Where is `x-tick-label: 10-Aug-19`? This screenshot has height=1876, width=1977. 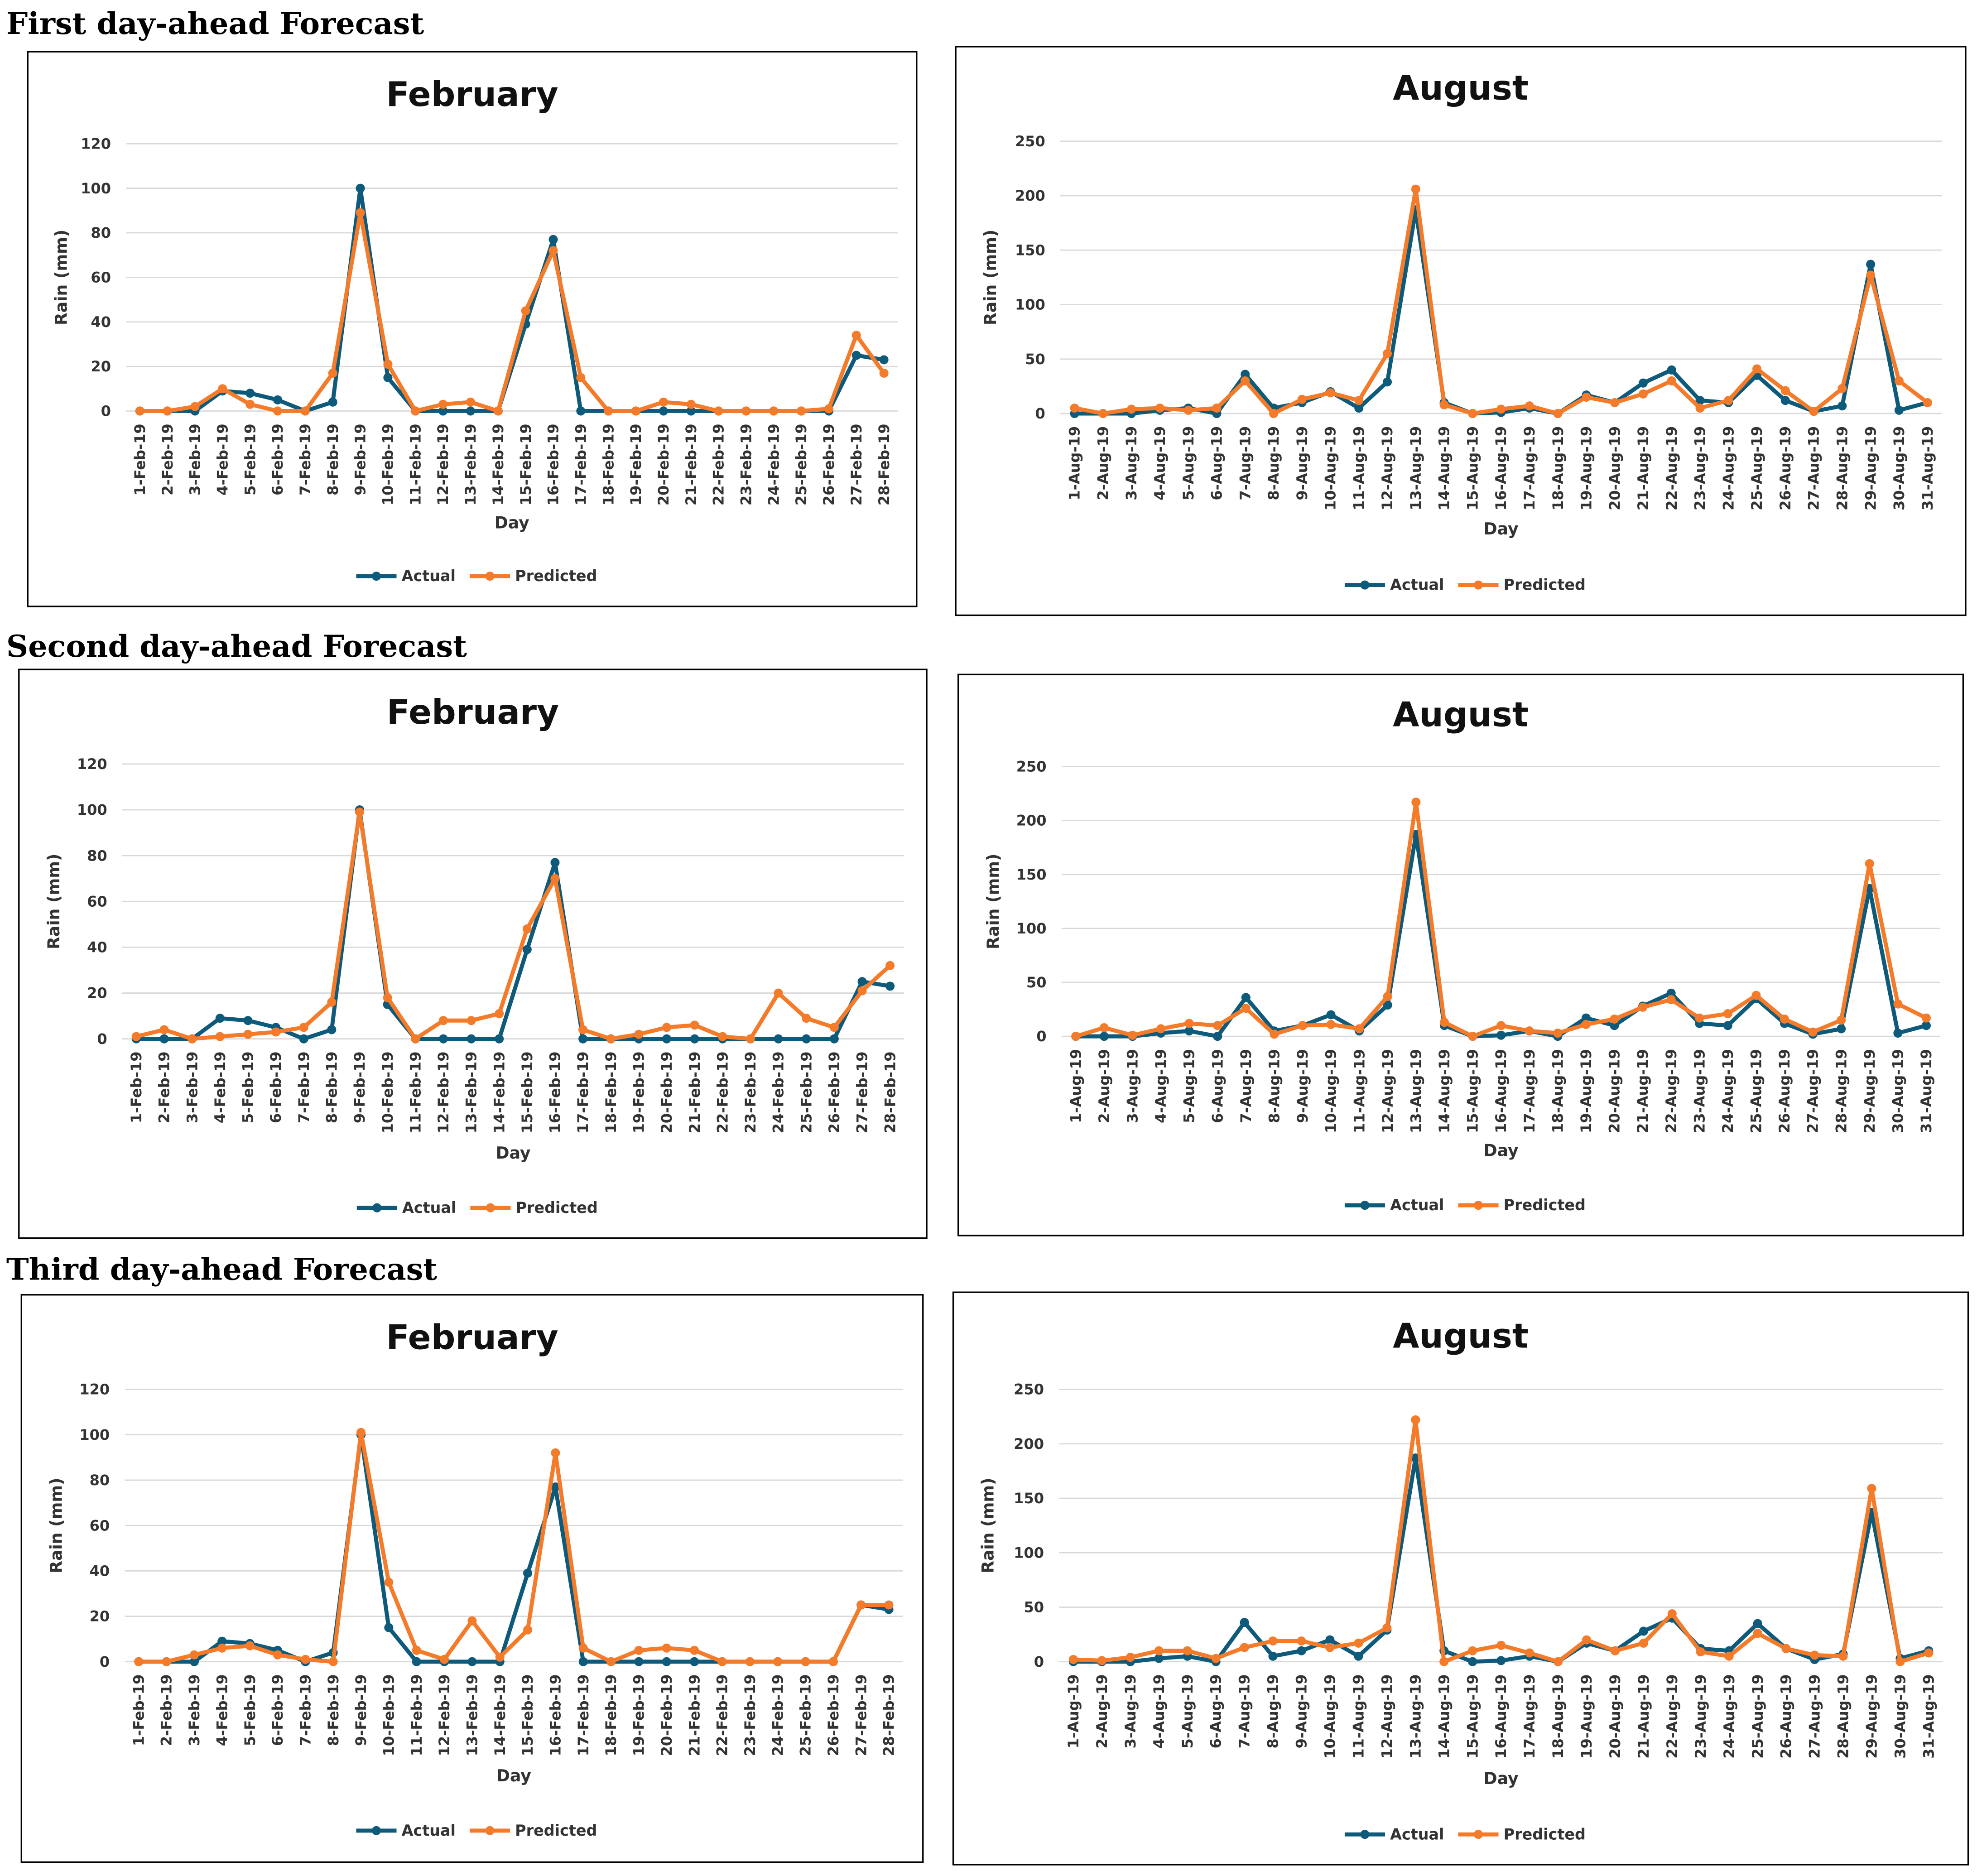 x-tick-label: 10-Aug-19 is located at coordinates (1330, 468).